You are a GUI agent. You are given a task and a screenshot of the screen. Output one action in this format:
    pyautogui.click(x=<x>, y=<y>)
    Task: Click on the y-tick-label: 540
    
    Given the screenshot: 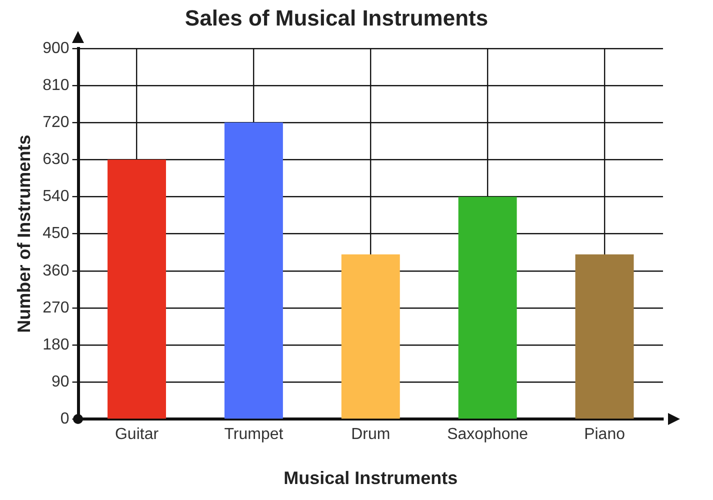 What is the action you would take?
    pyautogui.click(x=56, y=197)
    